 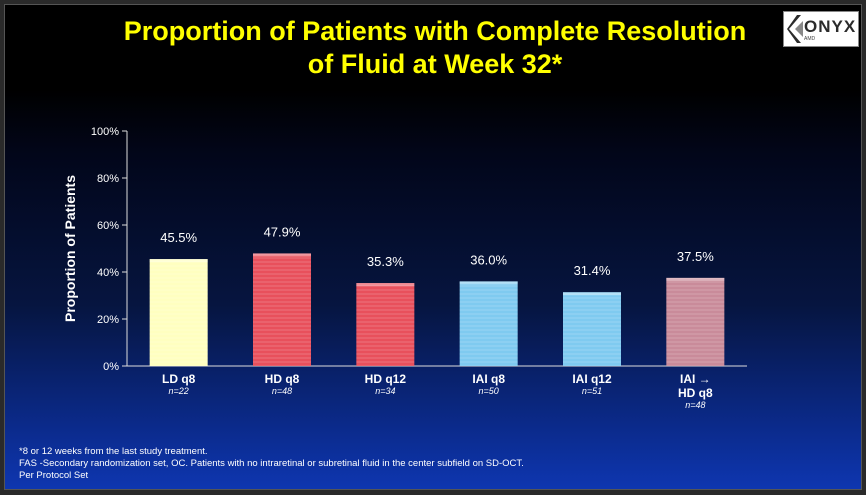 What do you see at coordinates (592, 391) in the screenshot?
I see `x-tick-n-label: n=51` at bounding box center [592, 391].